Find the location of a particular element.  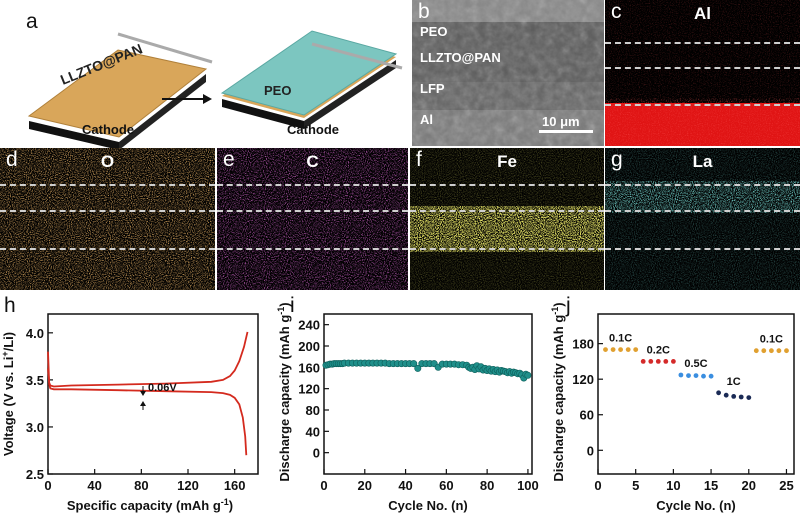

x-tick-label: 100 is located at coordinates (528, 485).